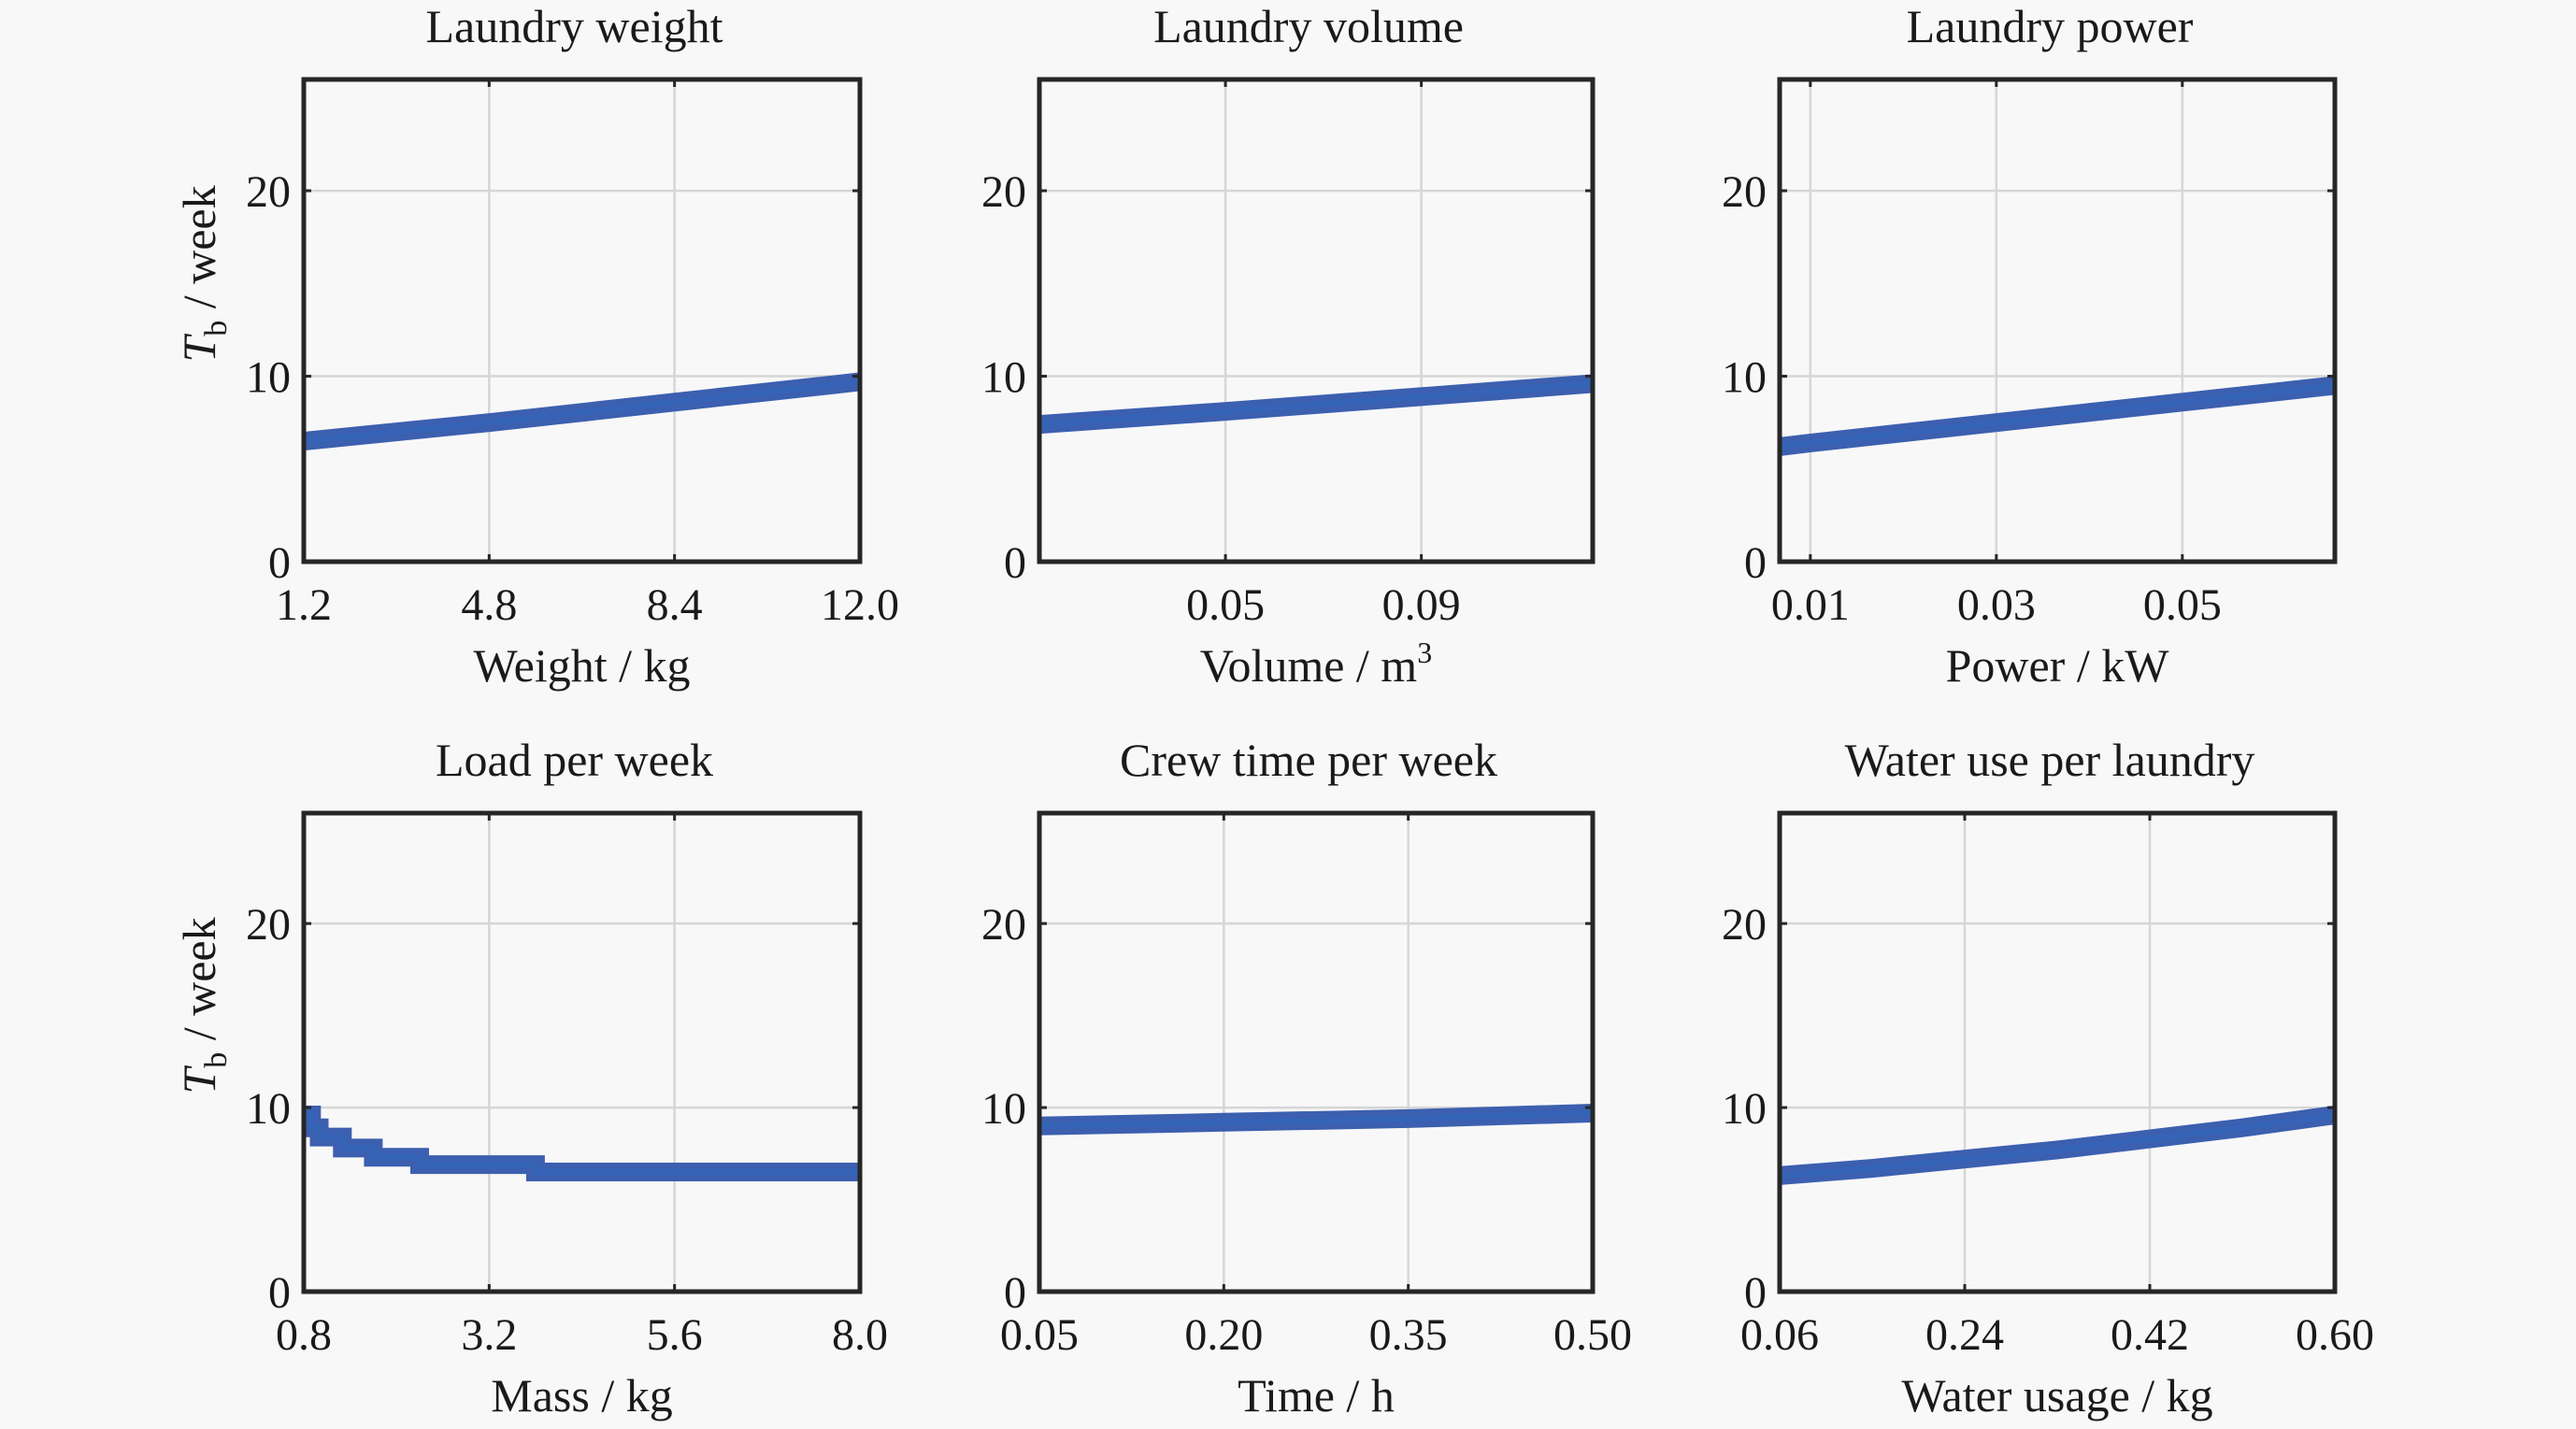 The width and height of the screenshot is (2576, 1429). Describe the element at coordinates (1223, 1335) in the screenshot. I see `x-tick-label: 0.20` at that location.